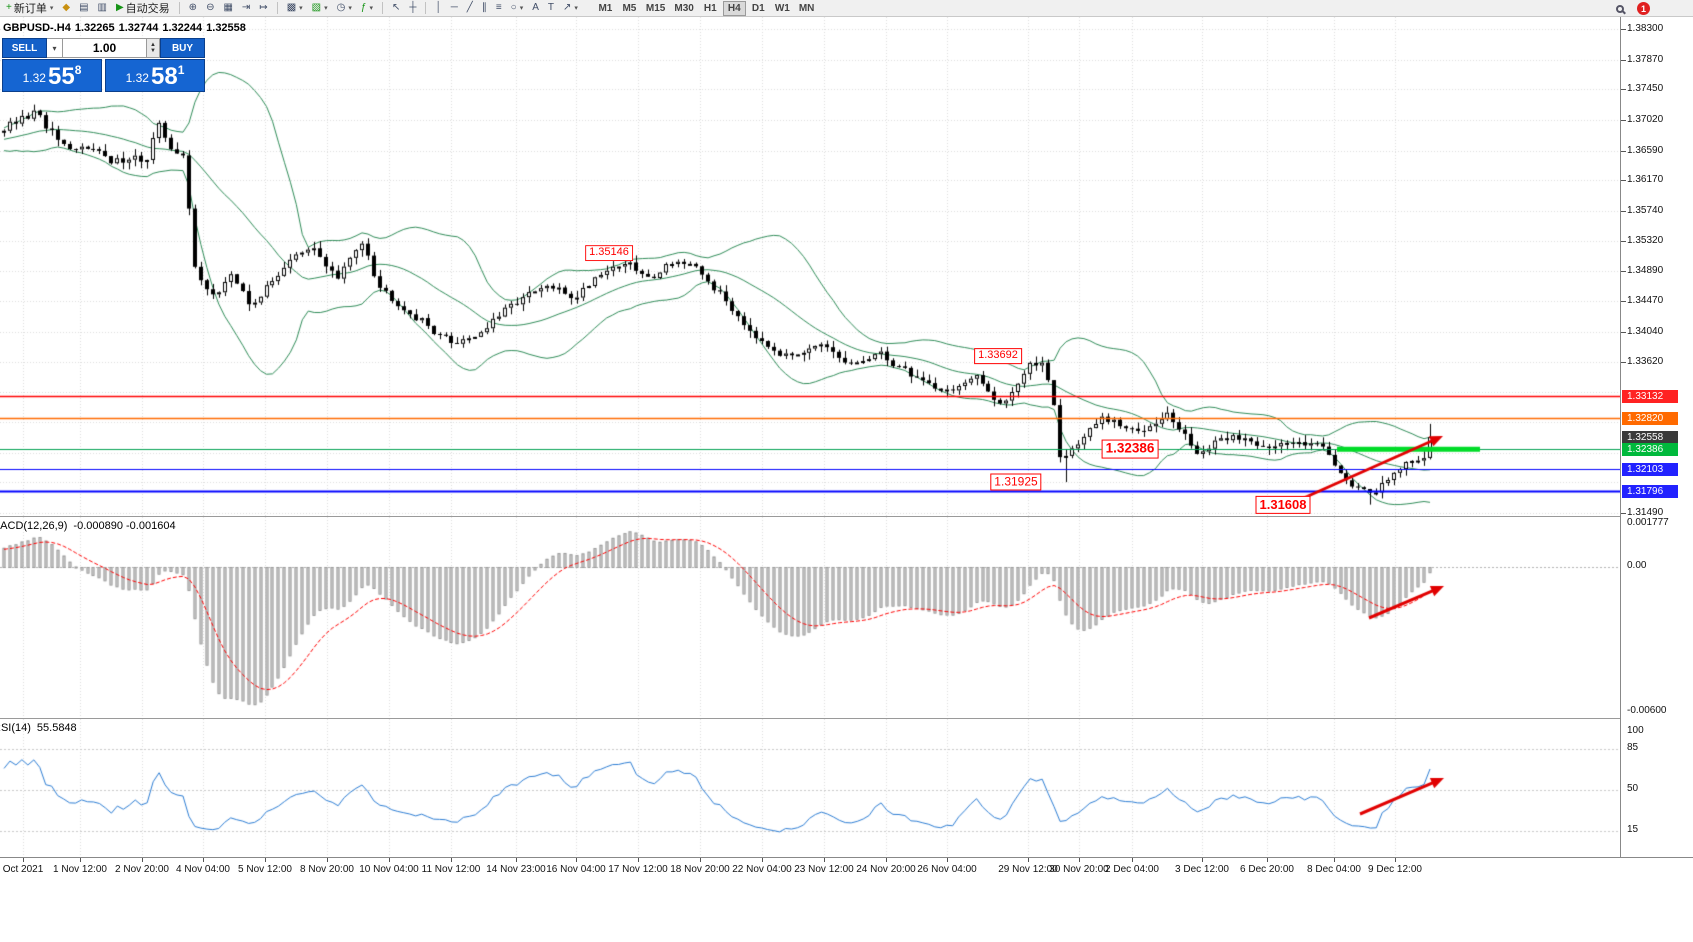 The height and width of the screenshot is (942, 1693). What do you see at coordinates (341, 7) in the screenshot?
I see `period-icon: ◷` at bounding box center [341, 7].